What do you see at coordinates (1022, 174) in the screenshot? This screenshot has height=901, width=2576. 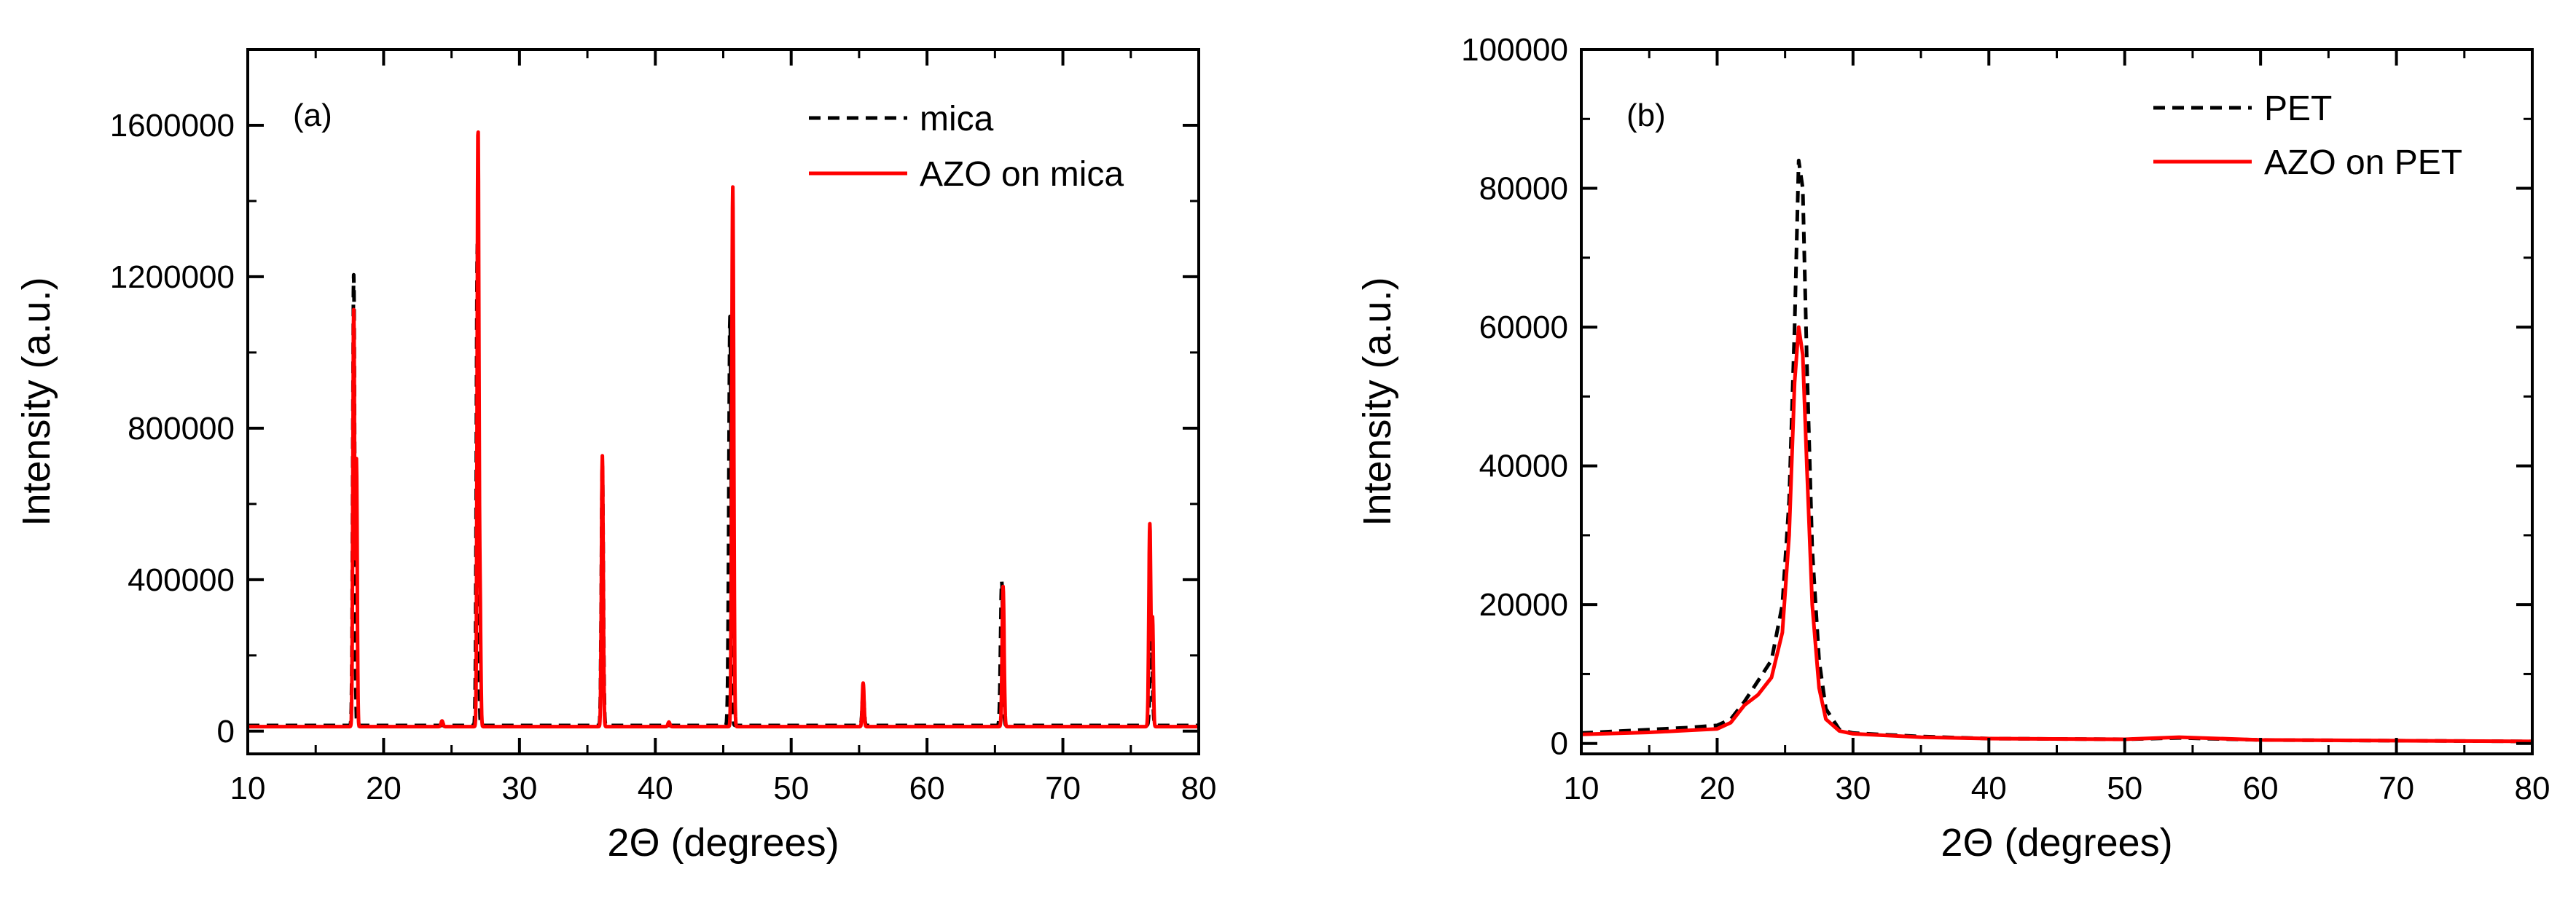 I see `legend-label: AZO on mica` at bounding box center [1022, 174].